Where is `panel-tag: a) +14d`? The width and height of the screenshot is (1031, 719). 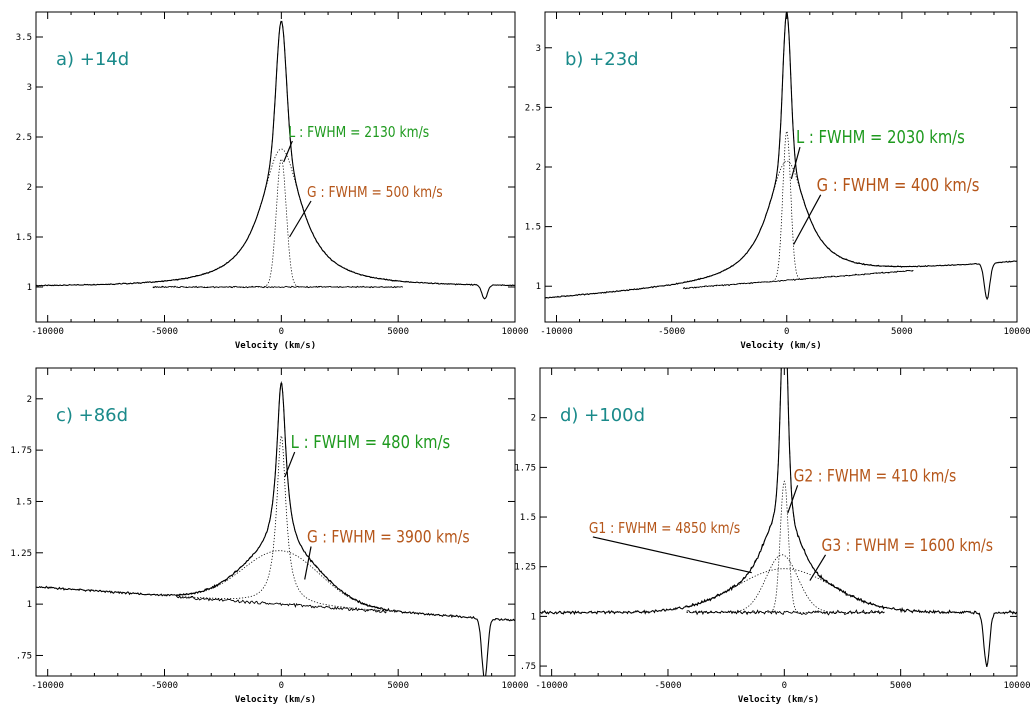 panel-tag: a) +14d is located at coordinates (92, 59).